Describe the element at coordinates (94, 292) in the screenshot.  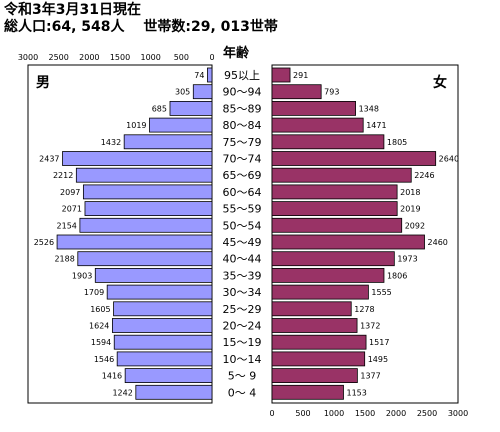
I see `male-value-label: 1709` at that location.